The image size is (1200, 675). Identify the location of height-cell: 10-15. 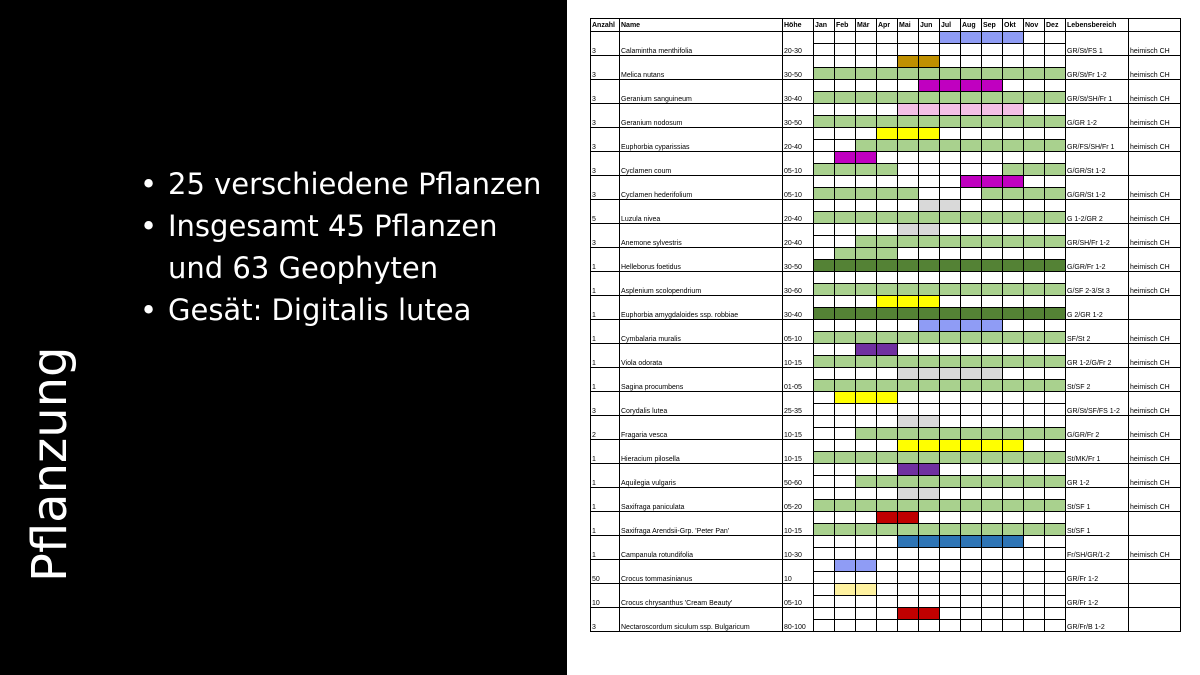
(798, 427).